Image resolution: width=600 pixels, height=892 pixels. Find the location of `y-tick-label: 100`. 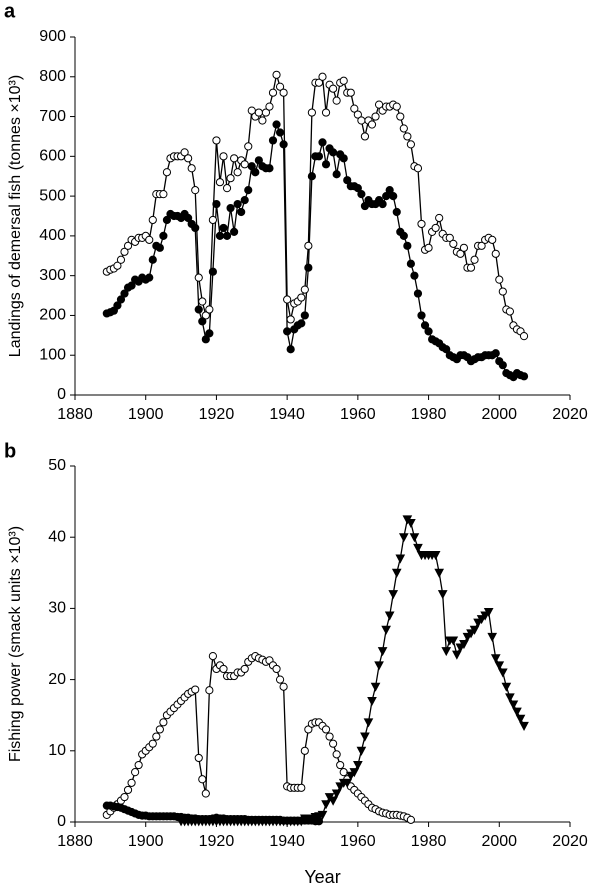

y-tick-label: 100 is located at coordinates (52, 354).